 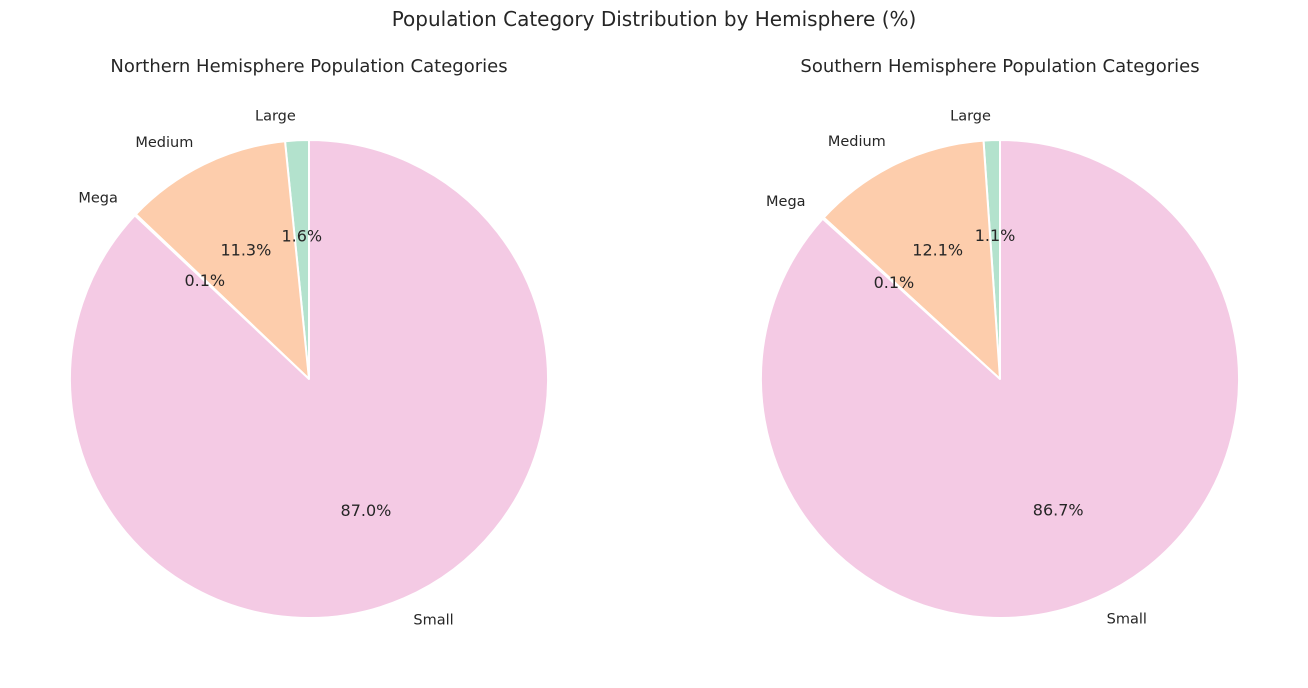 What do you see at coordinates (911, 259) in the screenshot?
I see `southern-slice-medium` at bounding box center [911, 259].